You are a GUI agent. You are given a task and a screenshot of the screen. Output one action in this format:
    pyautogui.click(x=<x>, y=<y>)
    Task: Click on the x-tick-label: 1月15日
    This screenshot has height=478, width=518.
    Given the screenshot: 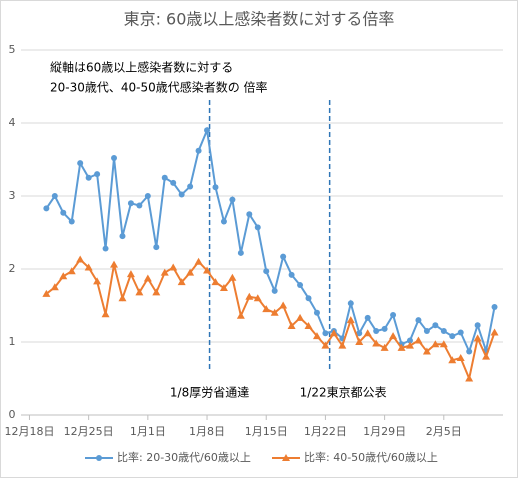 What is the action you would take?
    pyautogui.click(x=266, y=431)
    